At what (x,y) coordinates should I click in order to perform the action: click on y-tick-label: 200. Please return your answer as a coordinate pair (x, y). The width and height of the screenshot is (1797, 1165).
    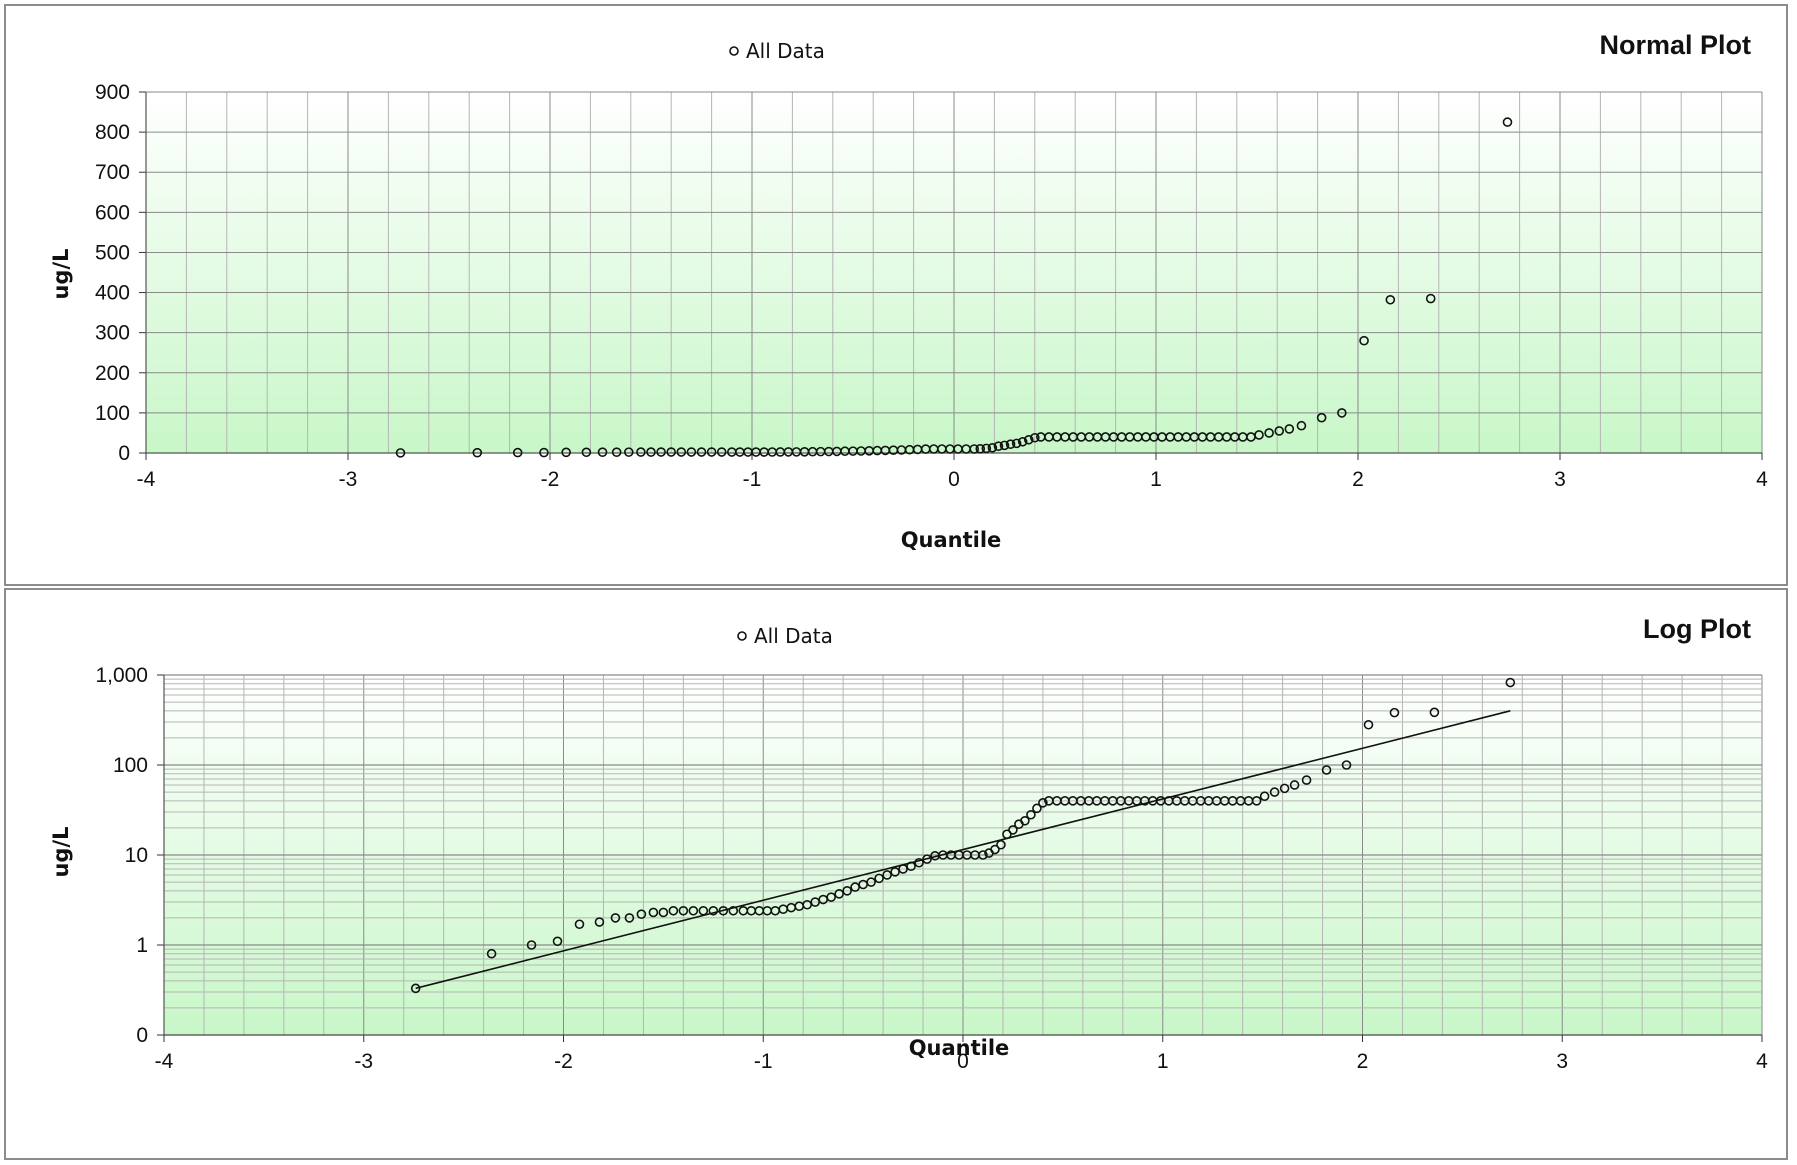
    Looking at the image, I should click on (112, 373).